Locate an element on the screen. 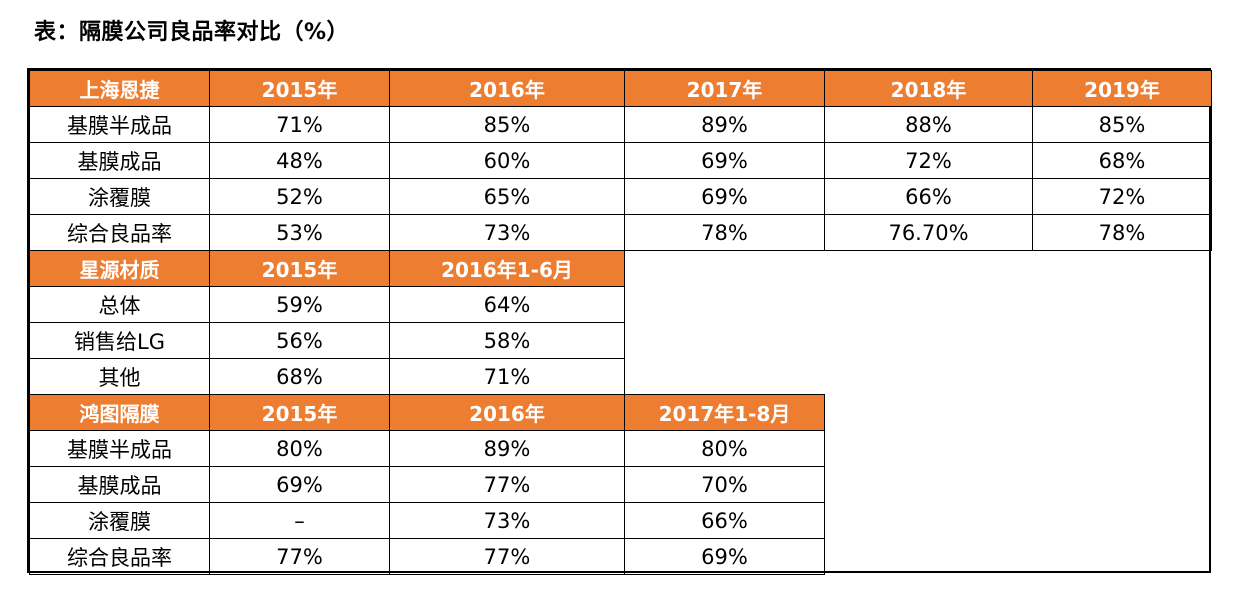 The height and width of the screenshot is (603, 1236). column-header: 2017年1-8月 is located at coordinates (724, 412).